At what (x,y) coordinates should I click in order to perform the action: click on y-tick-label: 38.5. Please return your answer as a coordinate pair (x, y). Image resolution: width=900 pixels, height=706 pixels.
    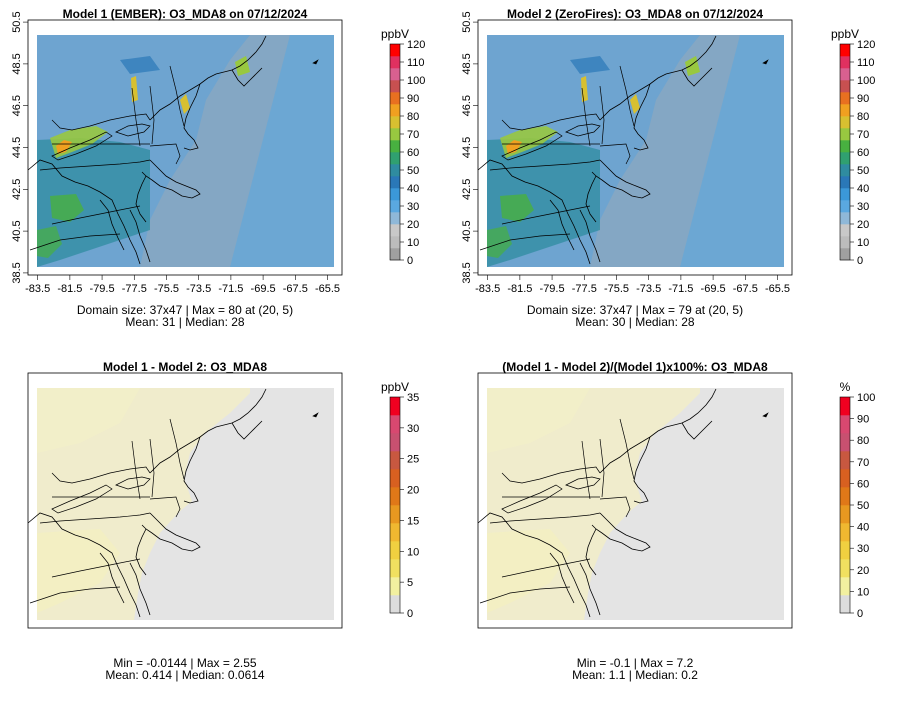
    Looking at the image, I should click on (467, 272).